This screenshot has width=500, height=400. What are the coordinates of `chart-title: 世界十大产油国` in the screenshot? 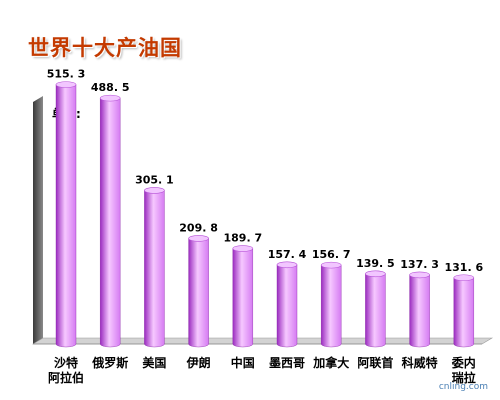 It's located at (105, 48).